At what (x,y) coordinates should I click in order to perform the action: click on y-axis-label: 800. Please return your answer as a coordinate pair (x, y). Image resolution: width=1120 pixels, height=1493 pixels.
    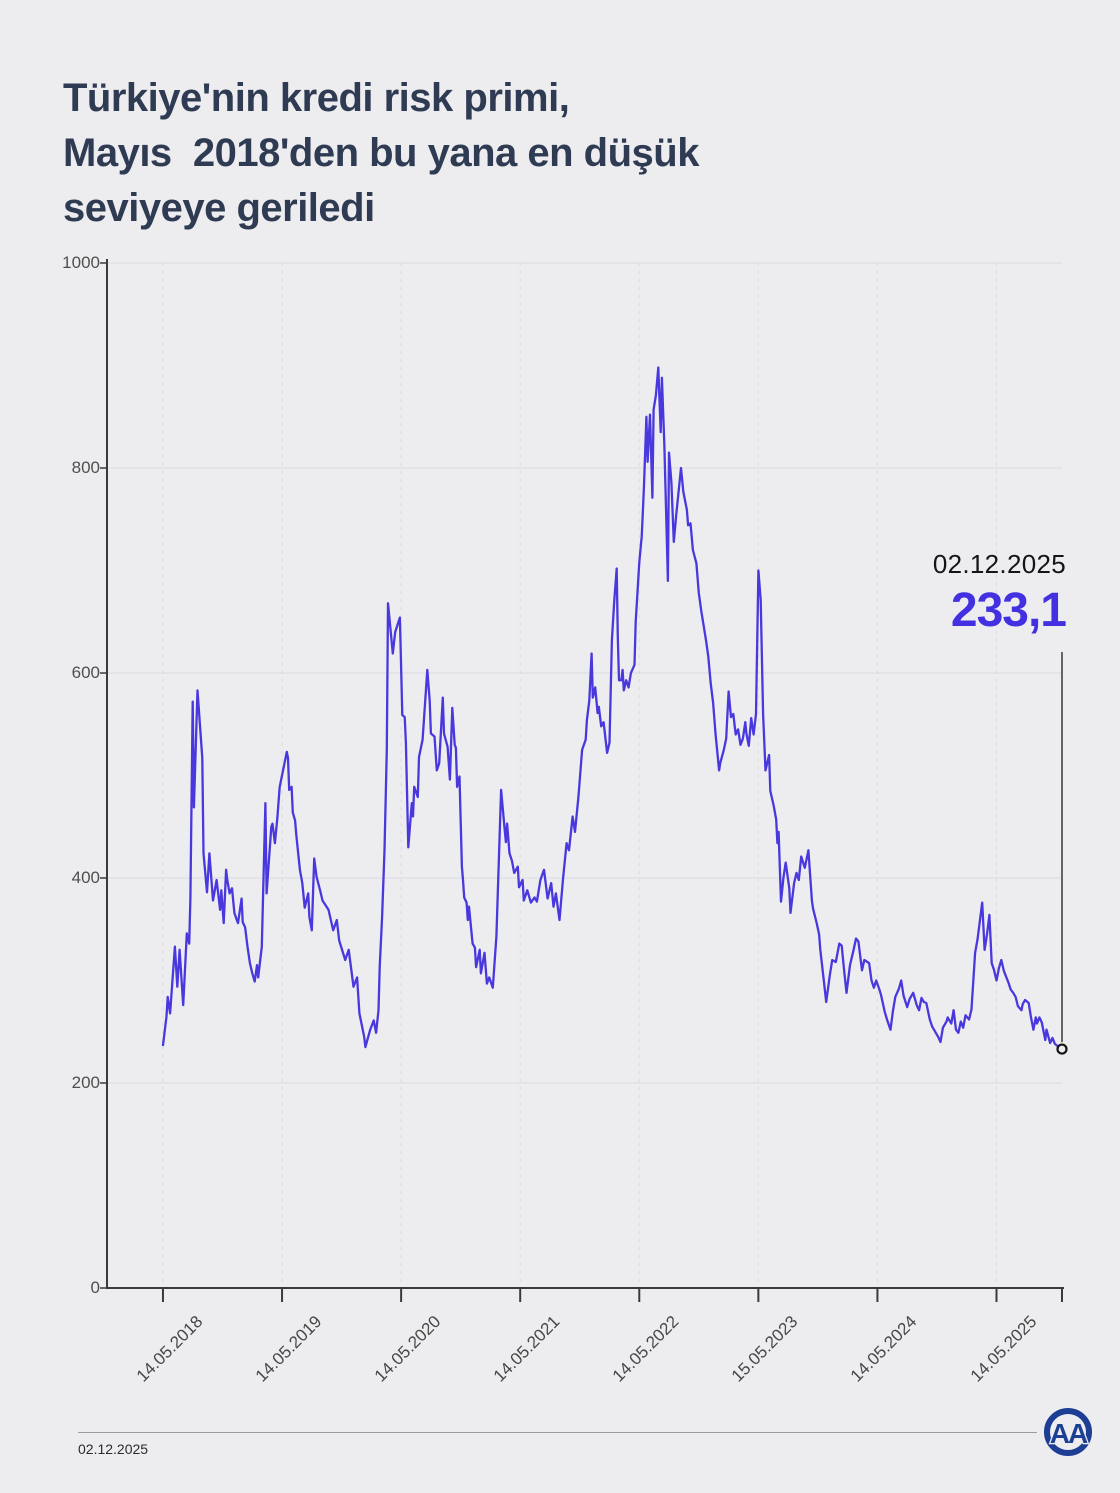
    Looking at the image, I should click on (85, 467).